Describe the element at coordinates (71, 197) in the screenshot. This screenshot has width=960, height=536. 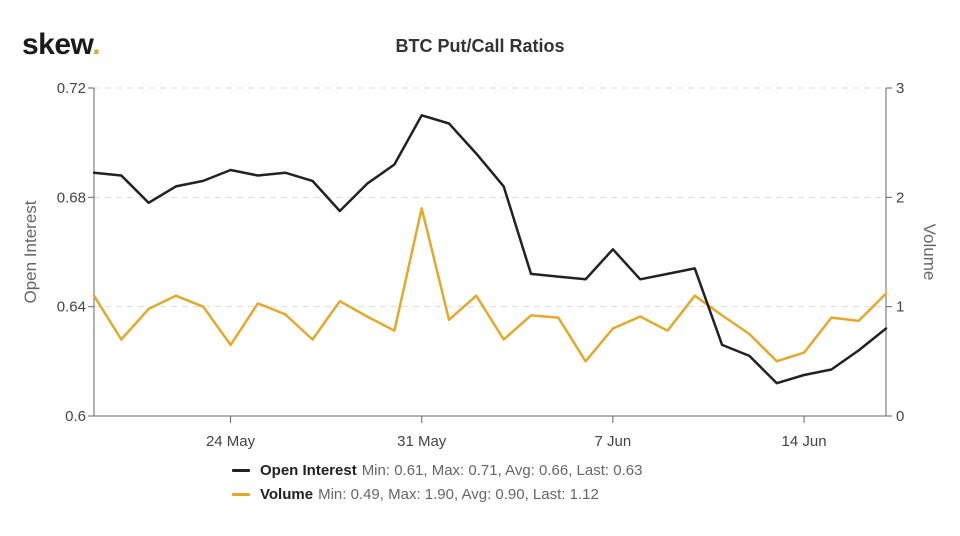
I see `y-left-tick-label: 0.68` at that location.